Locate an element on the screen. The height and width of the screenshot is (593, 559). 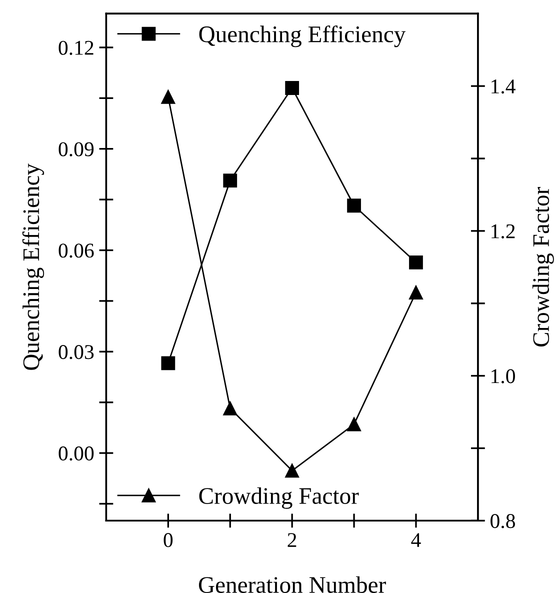
legend-label: Crowding Factor is located at coordinates (279, 498).